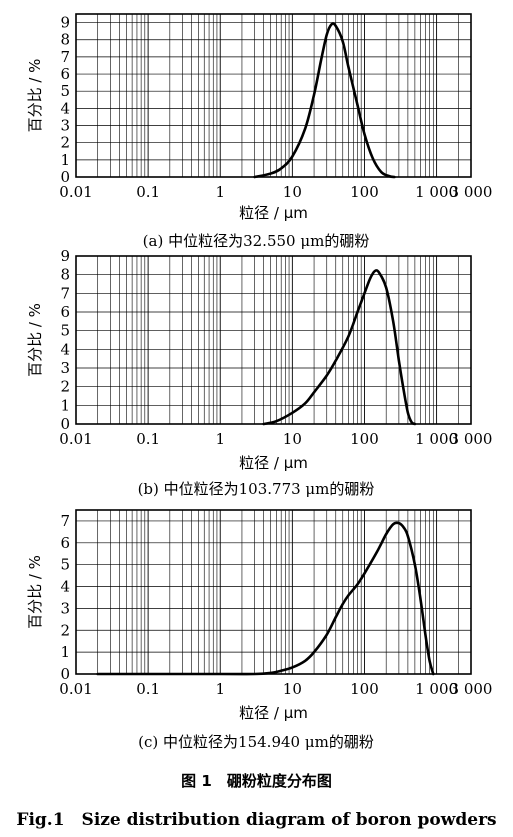 The image size is (513, 837). I want to click on panel-caption: (a) 中位粒径为32.550 μm的硼粉, so click(256, 241).